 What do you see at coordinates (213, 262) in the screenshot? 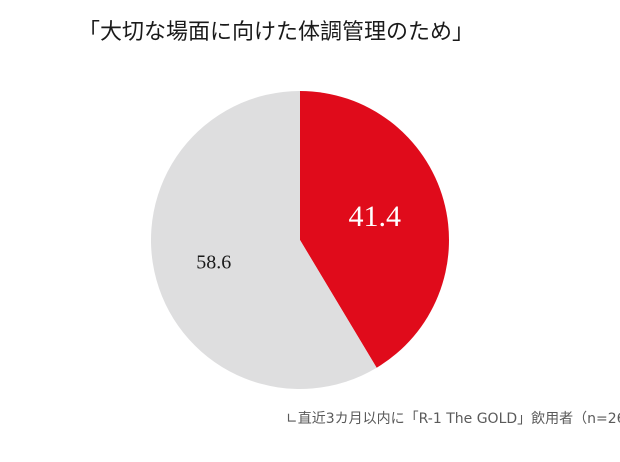
I see `pie-value-label: 58.6` at bounding box center [213, 262].